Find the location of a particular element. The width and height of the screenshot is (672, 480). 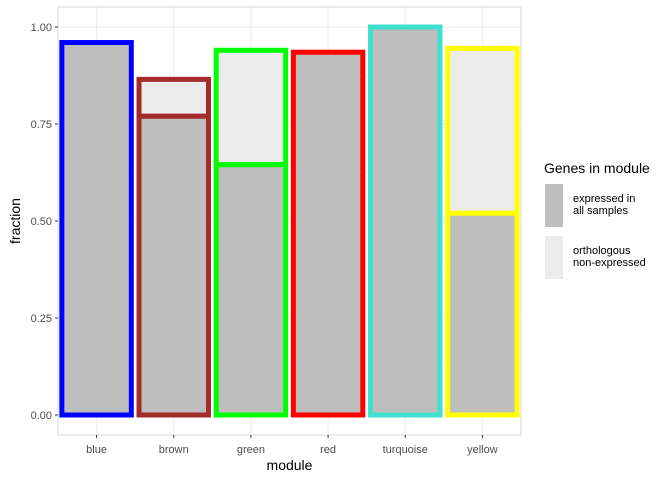

legend-title: Genes in module is located at coordinates (597, 168).